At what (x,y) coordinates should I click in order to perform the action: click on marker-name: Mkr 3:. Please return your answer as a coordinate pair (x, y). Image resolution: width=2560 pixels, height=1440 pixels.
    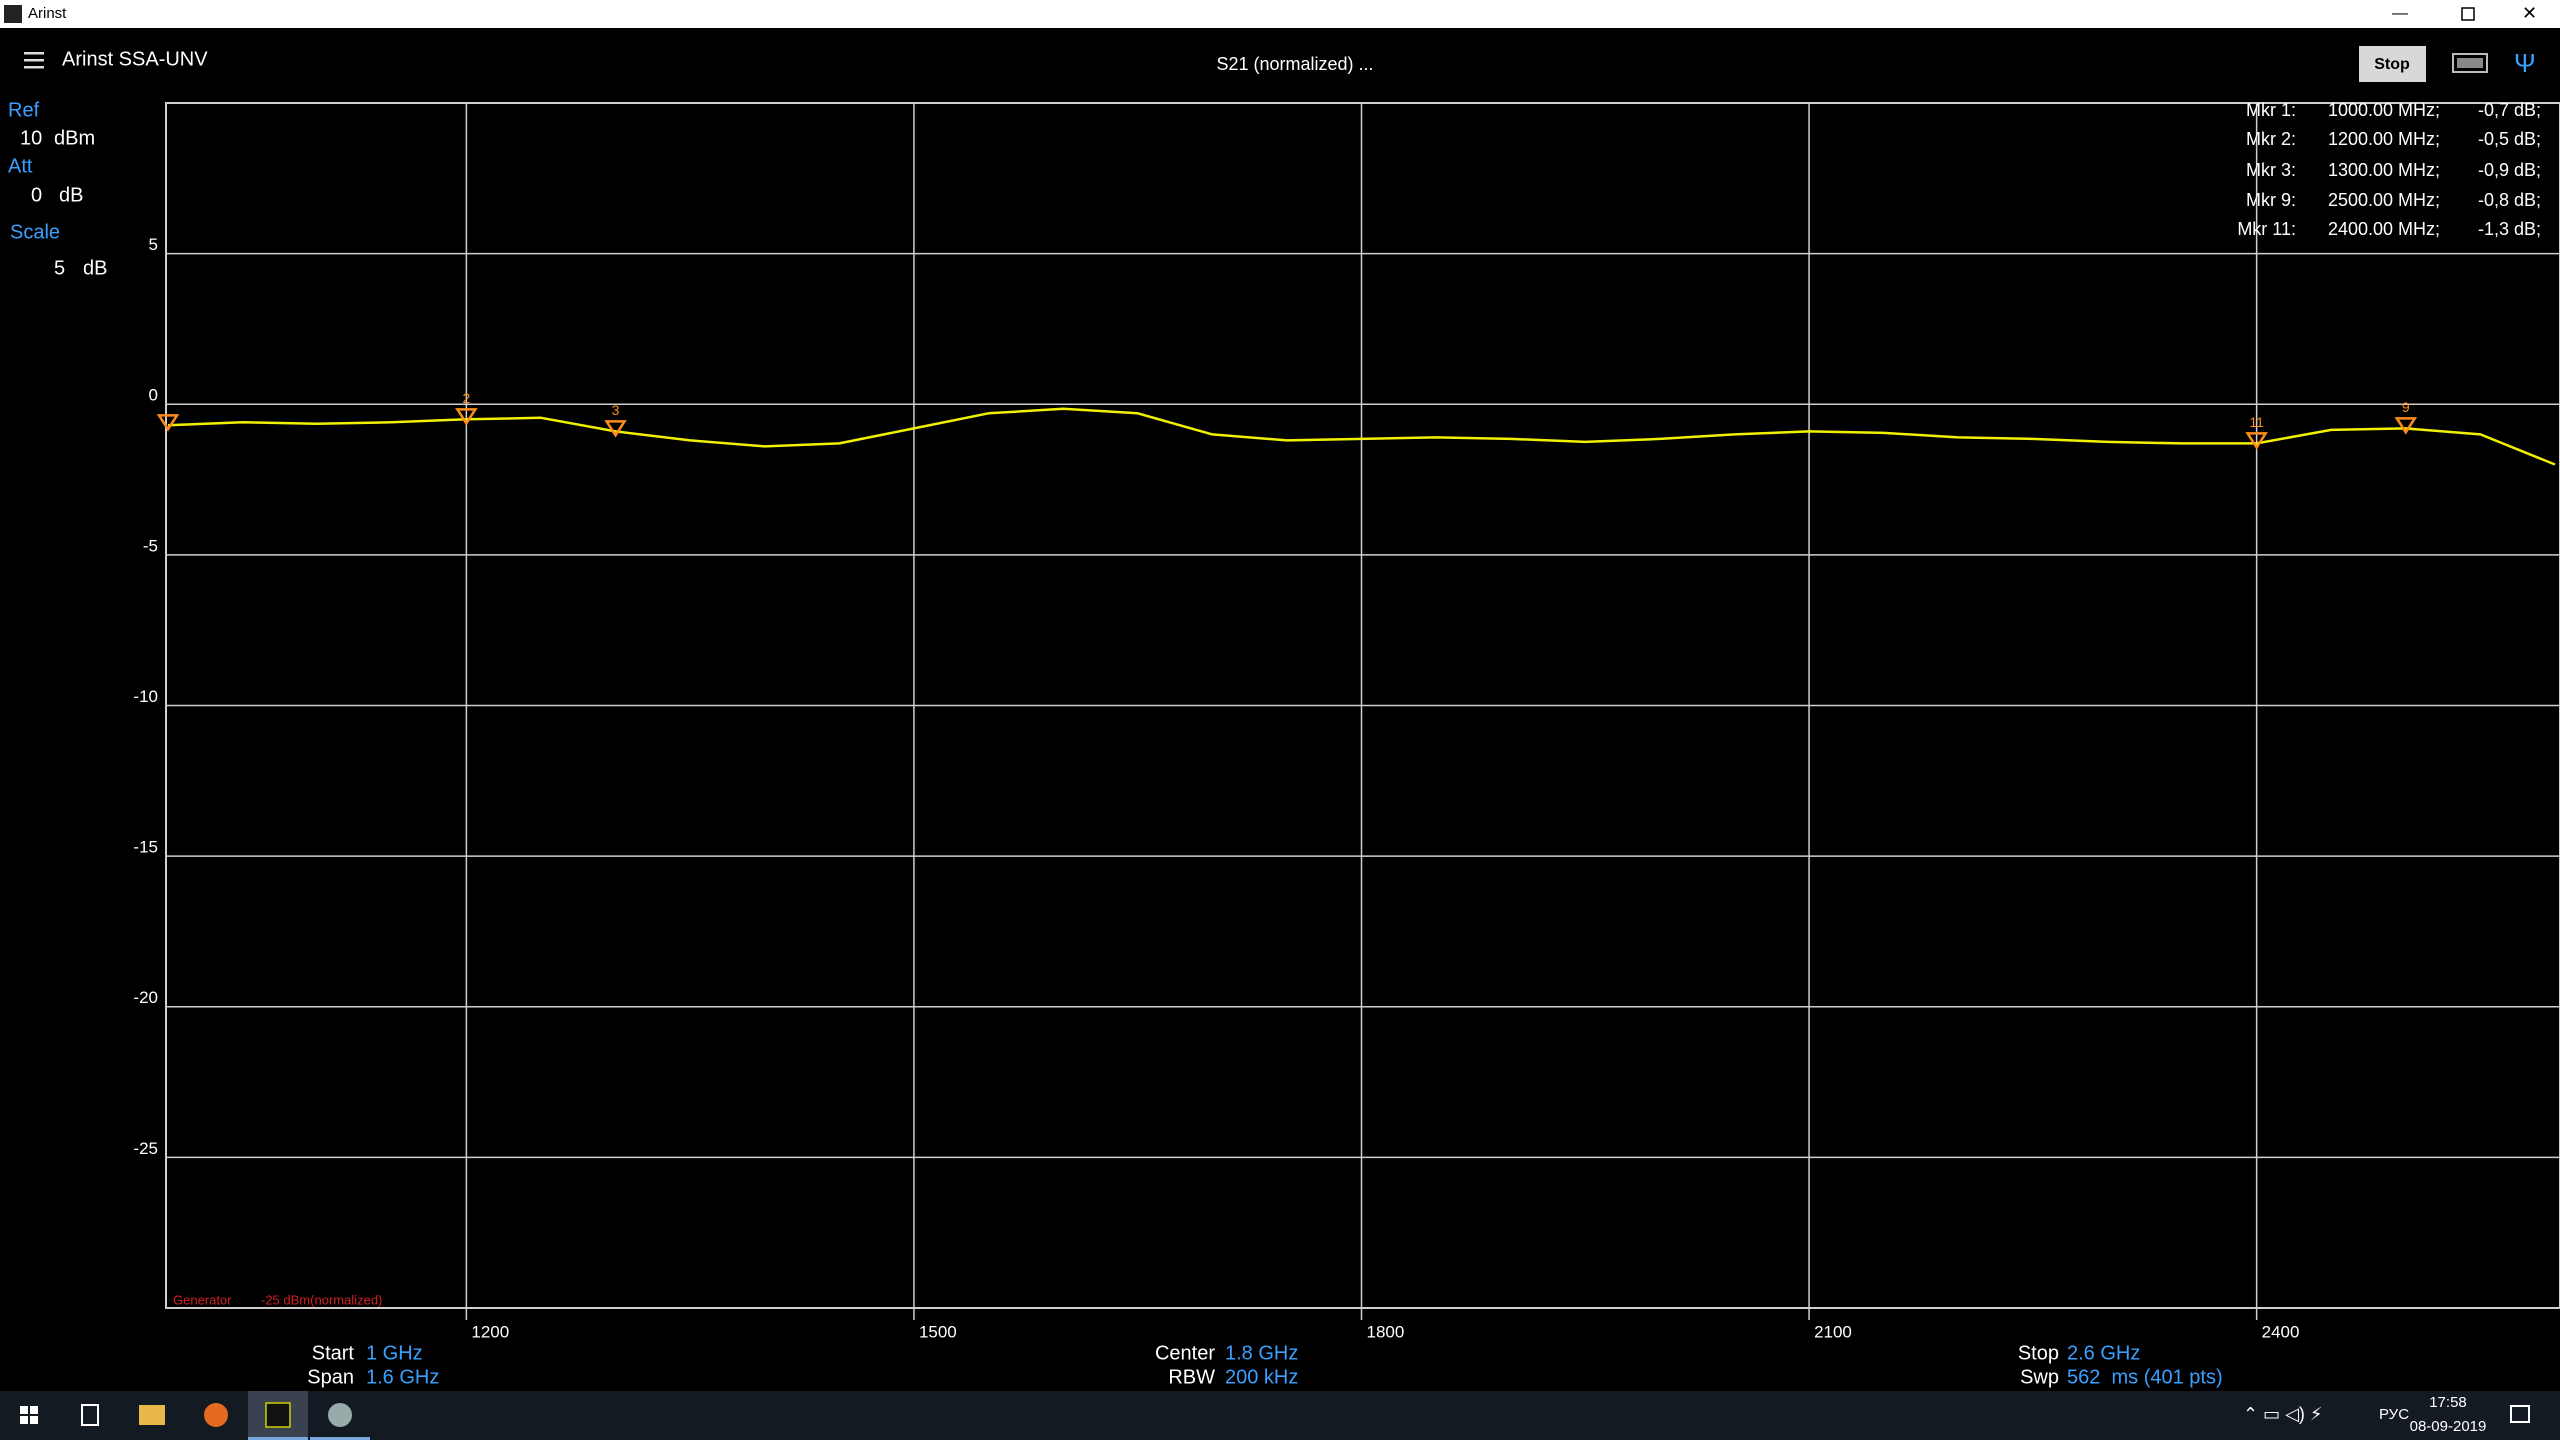
    Looking at the image, I should click on (2271, 170).